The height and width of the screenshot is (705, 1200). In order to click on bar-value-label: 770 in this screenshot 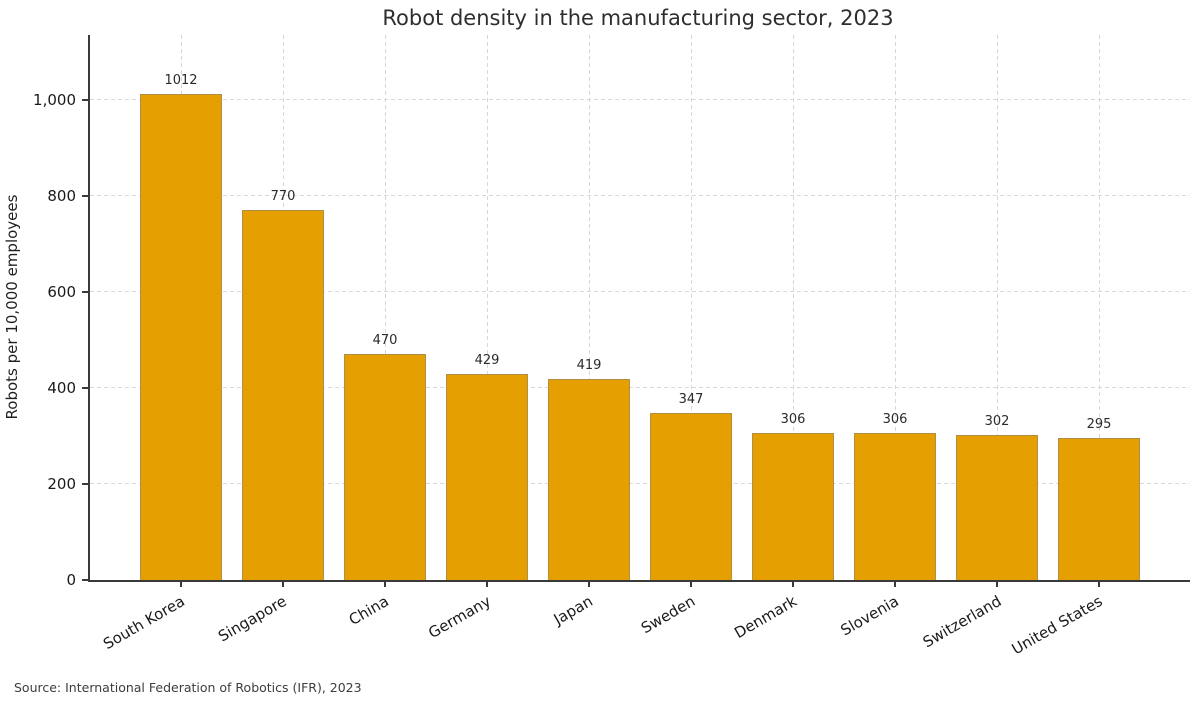, I will do `click(283, 197)`.